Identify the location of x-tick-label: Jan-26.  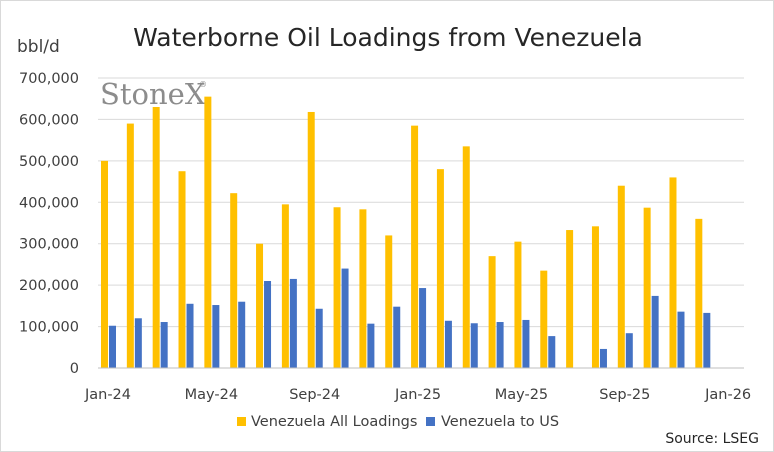
(727, 395).